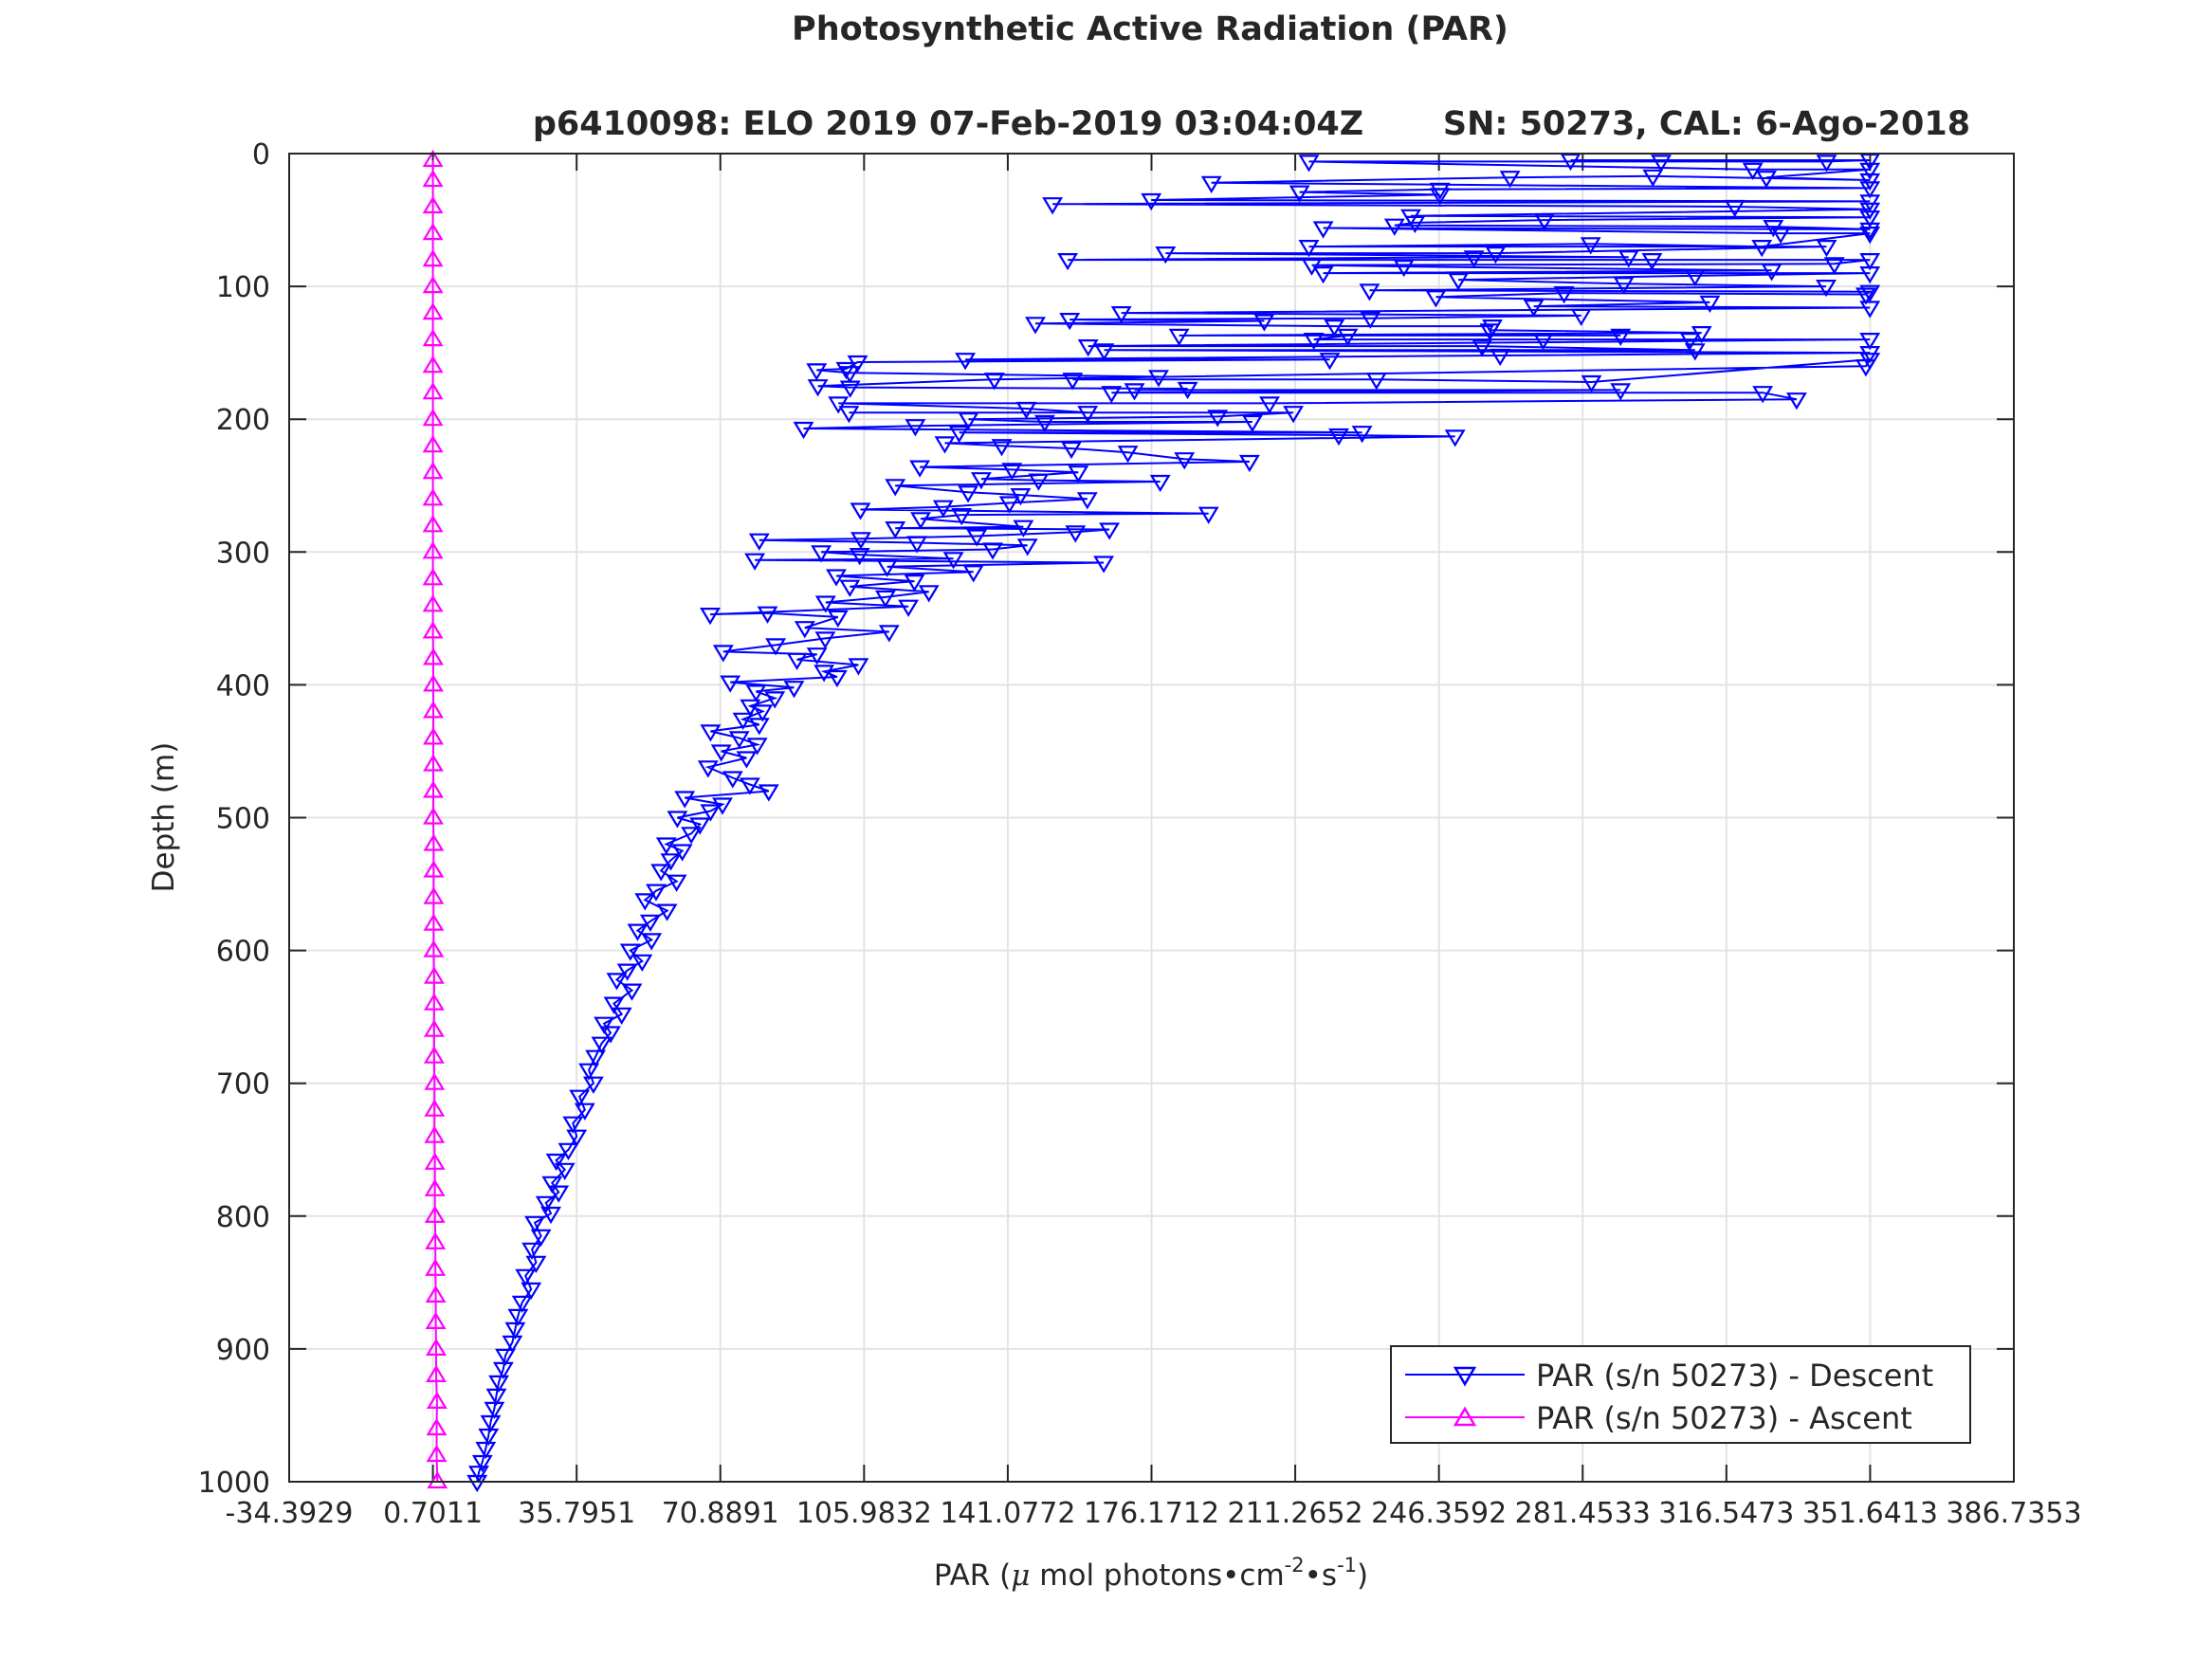 The image size is (2212, 1659). Describe the element at coordinates (720, 1513) in the screenshot. I see `x-tick-label: 70.8891` at that location.